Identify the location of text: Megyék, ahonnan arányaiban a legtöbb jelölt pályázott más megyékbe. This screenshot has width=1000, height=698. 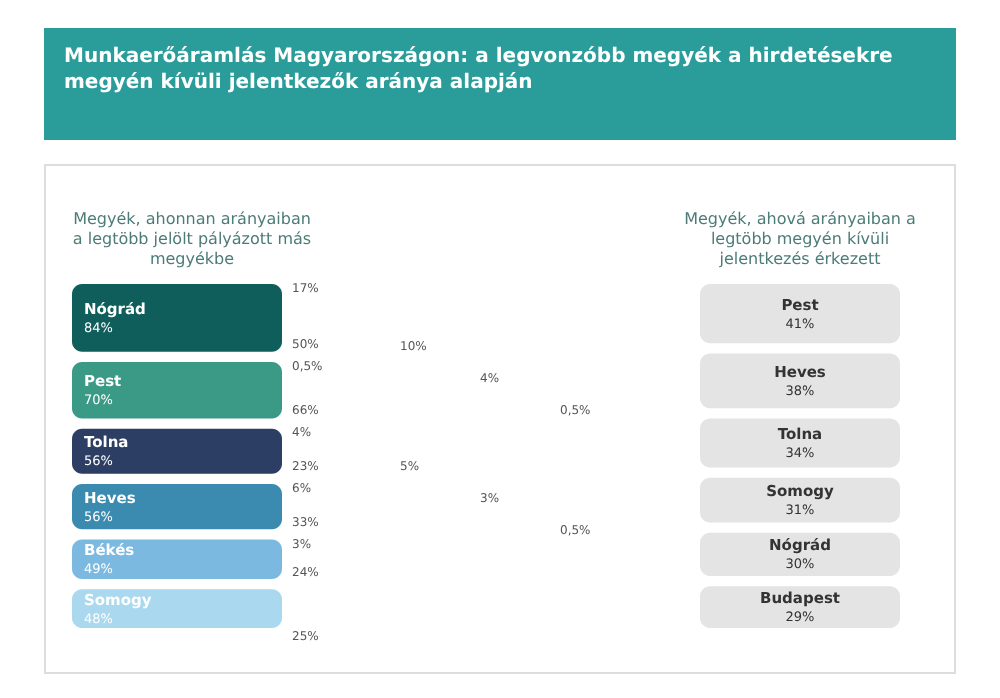
(192, 240).